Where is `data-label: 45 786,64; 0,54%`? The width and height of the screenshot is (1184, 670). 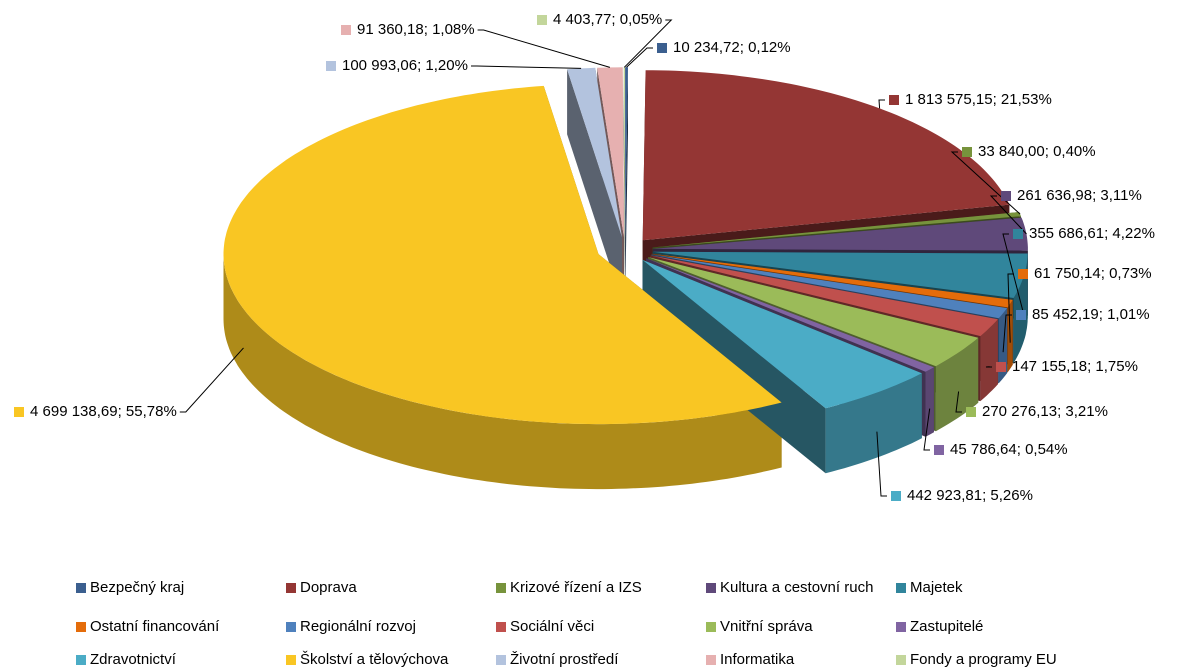 data-label: 45 786,64; 0,54% is located at coordinates (1009, 449).